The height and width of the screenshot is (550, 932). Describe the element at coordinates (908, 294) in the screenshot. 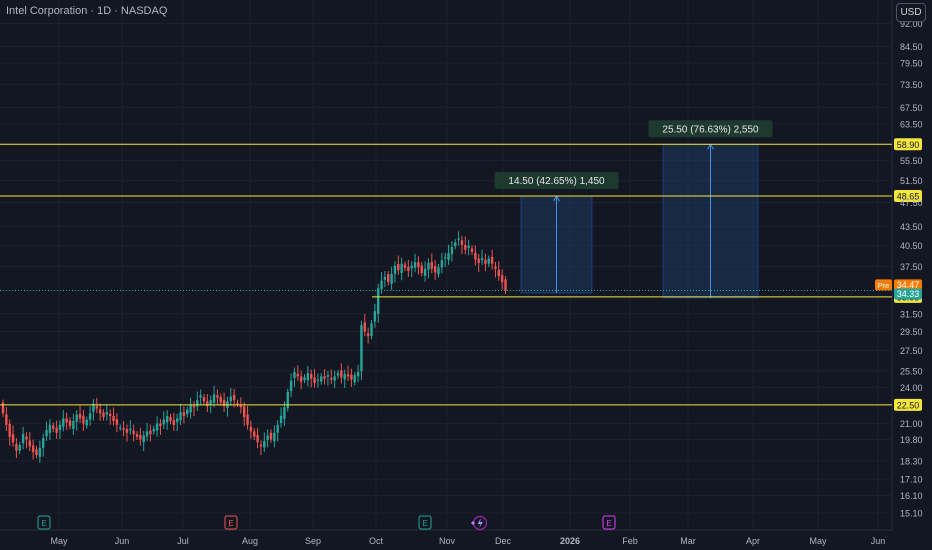

I see `last-price-label: 34.33` at that location.